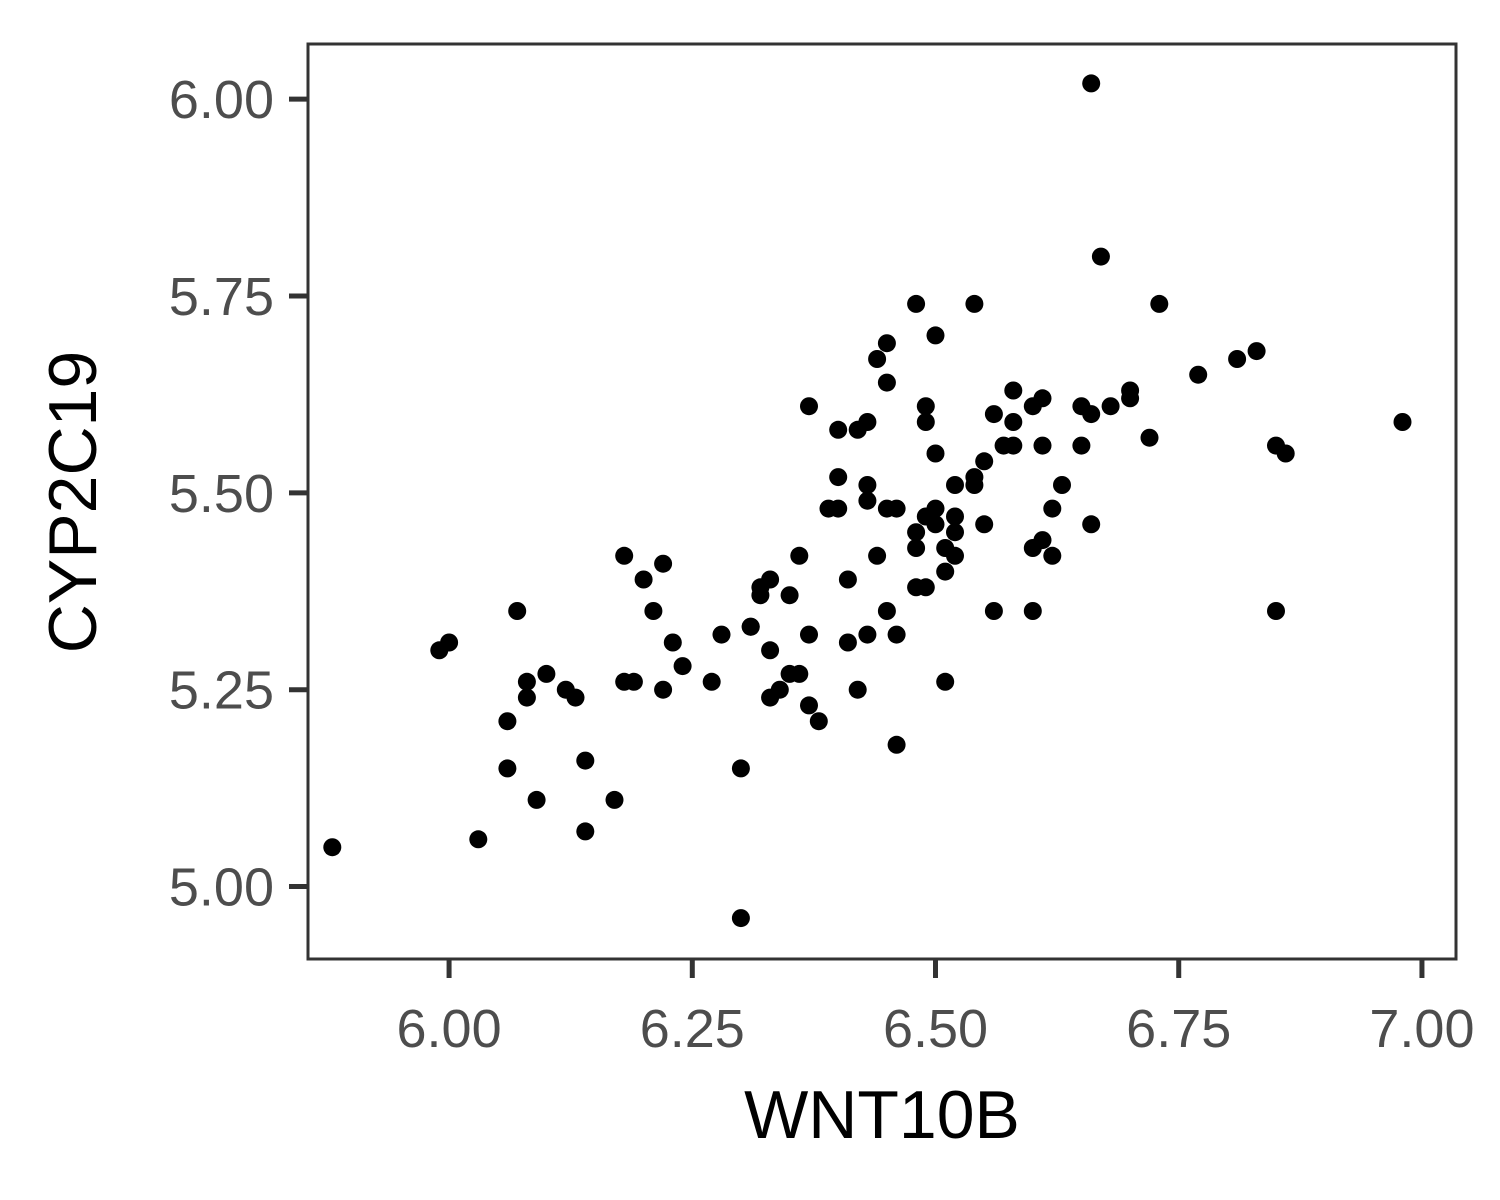 This screenshot has width=1500, height=1200. What do you see at coordinates (692, 1029) in the screenshot?
I see `x-tick-label: 6.25` at bounding box center [692, 1029].